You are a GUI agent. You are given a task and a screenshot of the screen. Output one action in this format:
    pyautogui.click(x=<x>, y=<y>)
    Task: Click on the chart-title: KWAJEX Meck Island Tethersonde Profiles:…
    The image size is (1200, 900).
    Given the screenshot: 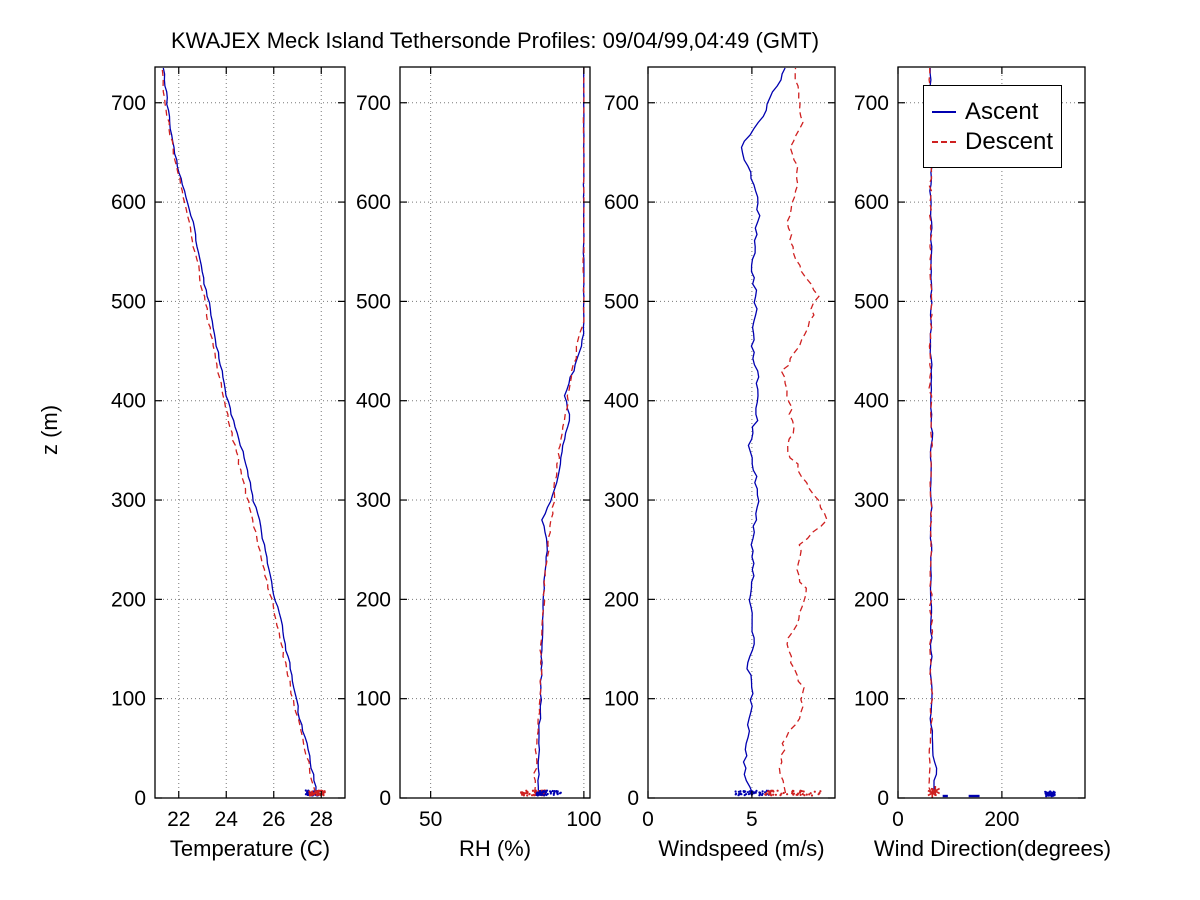 What is the action you would take?
    pyautogui.click(x=495, y=40)
    